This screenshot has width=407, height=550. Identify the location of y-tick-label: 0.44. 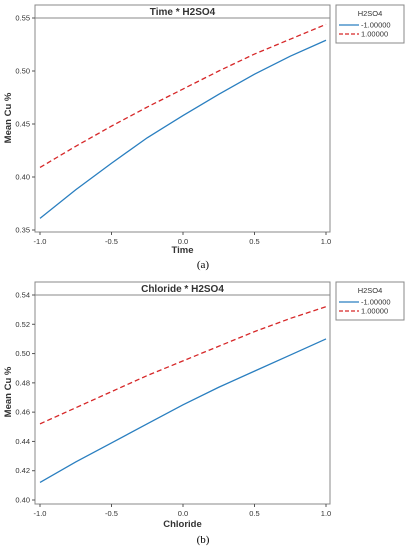
(22, 441).